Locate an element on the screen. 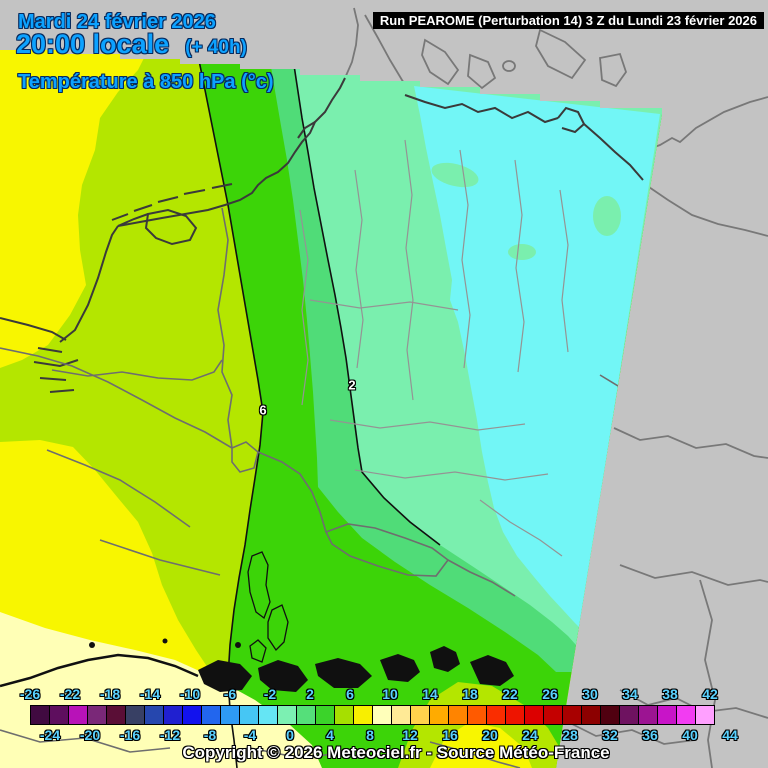 The height and width of the screenshot is (768, 768). colorbar-tick-label: 30 is located at coordinates (590, 694).